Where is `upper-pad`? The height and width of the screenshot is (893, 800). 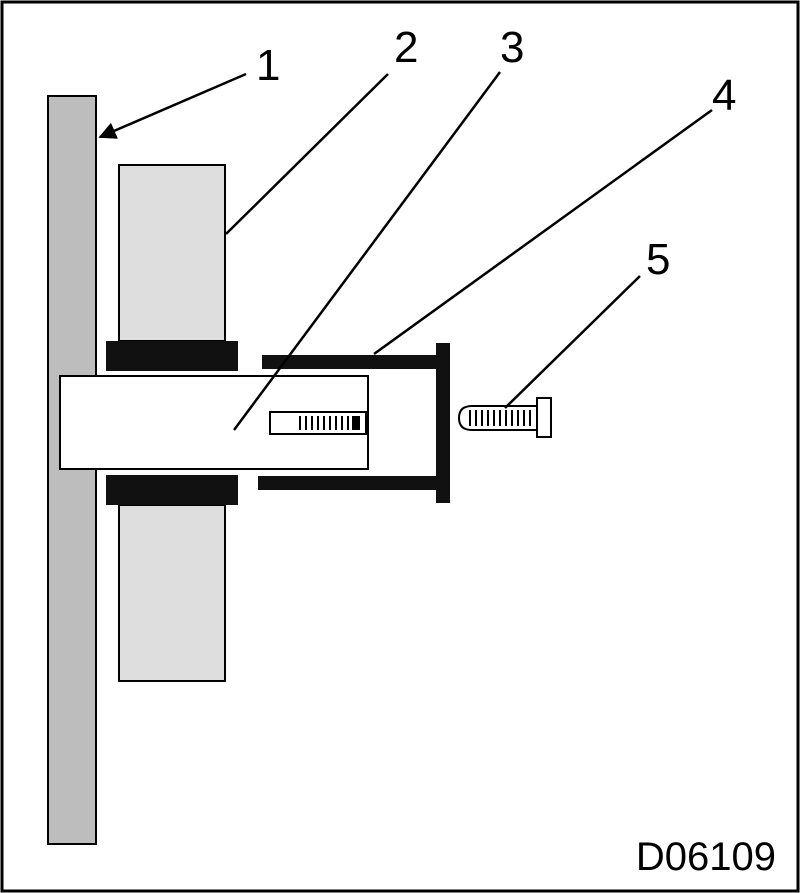
upper-pad is located at coordinates (172, 356).